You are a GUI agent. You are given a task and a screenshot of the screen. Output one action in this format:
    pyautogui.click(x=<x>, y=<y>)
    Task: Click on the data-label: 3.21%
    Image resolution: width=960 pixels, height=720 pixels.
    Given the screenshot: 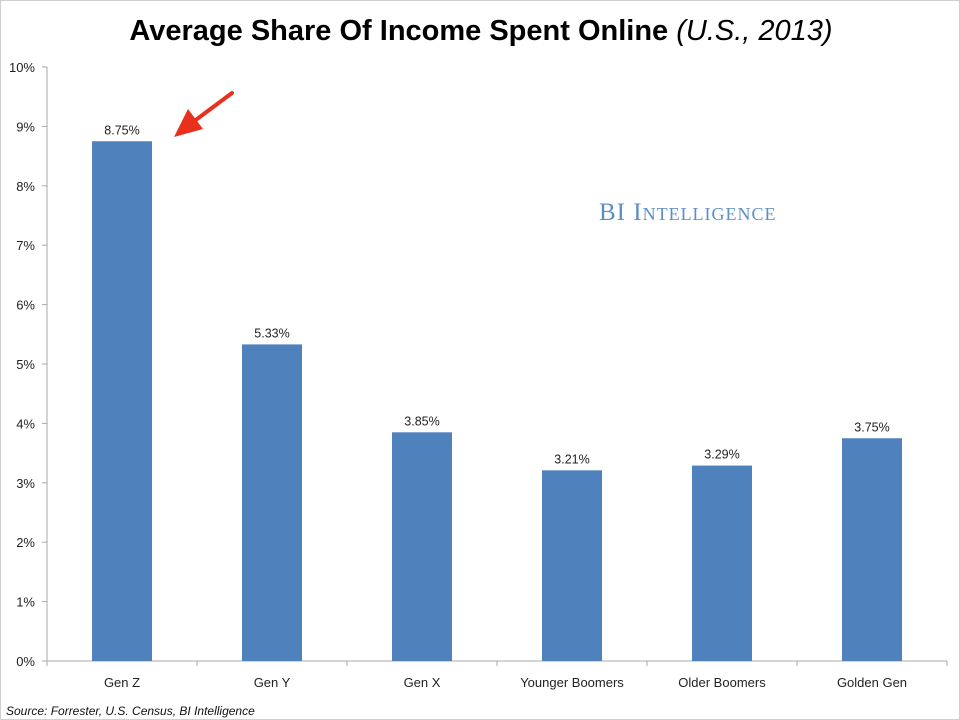 What is the action you would take?
    pyautogui.click(x=571, y=459)
    